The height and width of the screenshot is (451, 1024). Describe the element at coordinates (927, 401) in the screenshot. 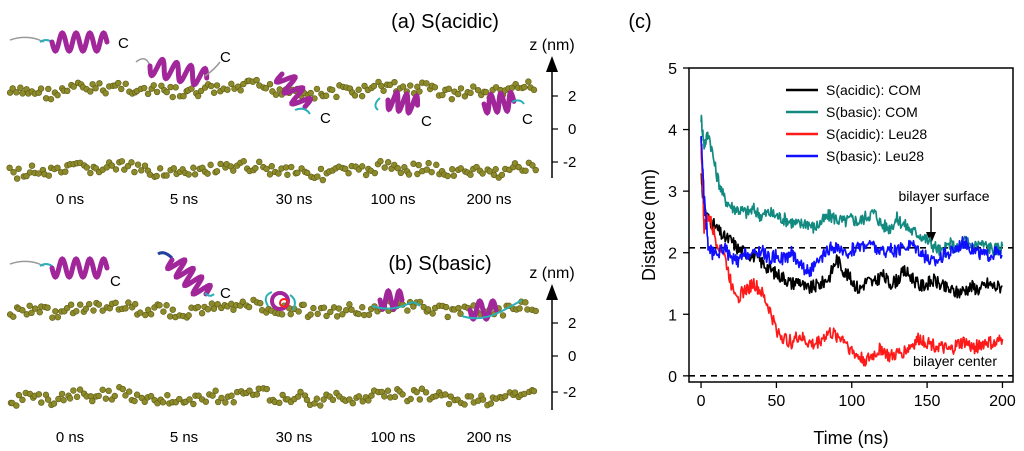

I see `x-tick-label: 150` at that location.